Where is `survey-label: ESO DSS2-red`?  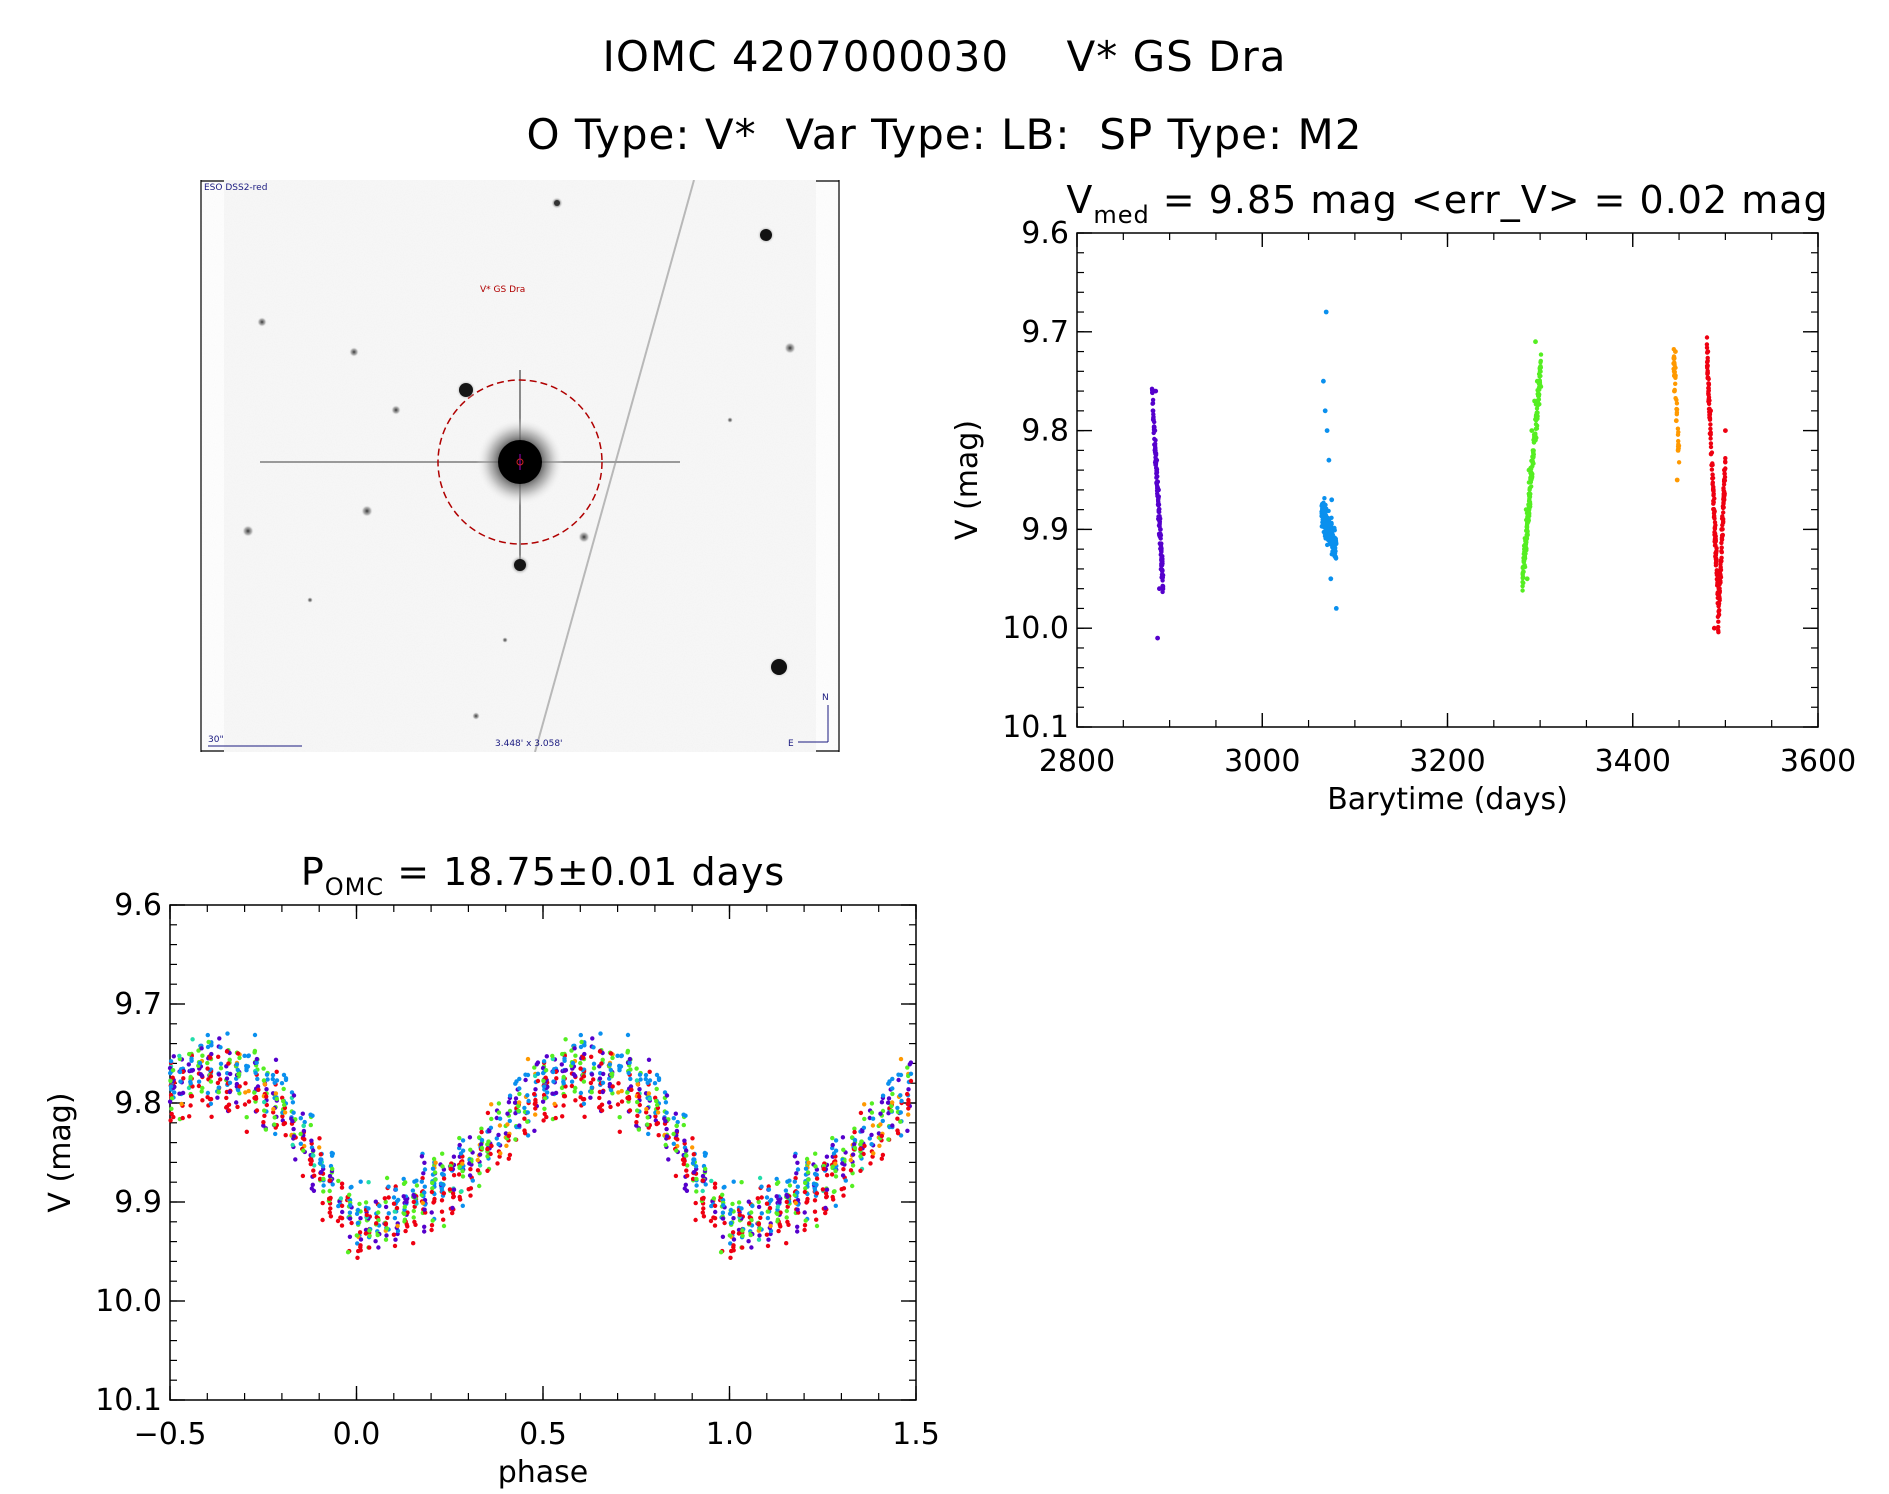 survey-label: ESO DSS2-red is located at coordinates (235, 188).